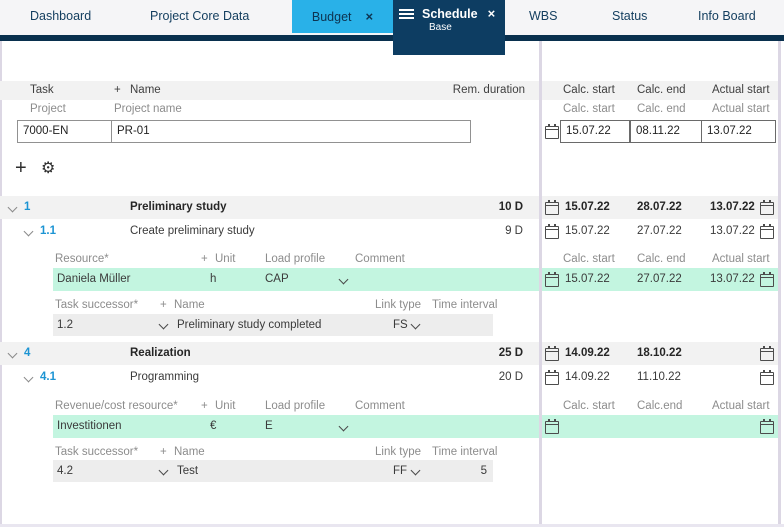 Image resolution: width=784 pixels, height=527 pixels. What do you see at coordinates (145, 90) in the screenshot?
I see `col-header-name: Name` at bounding box center [145, 90].